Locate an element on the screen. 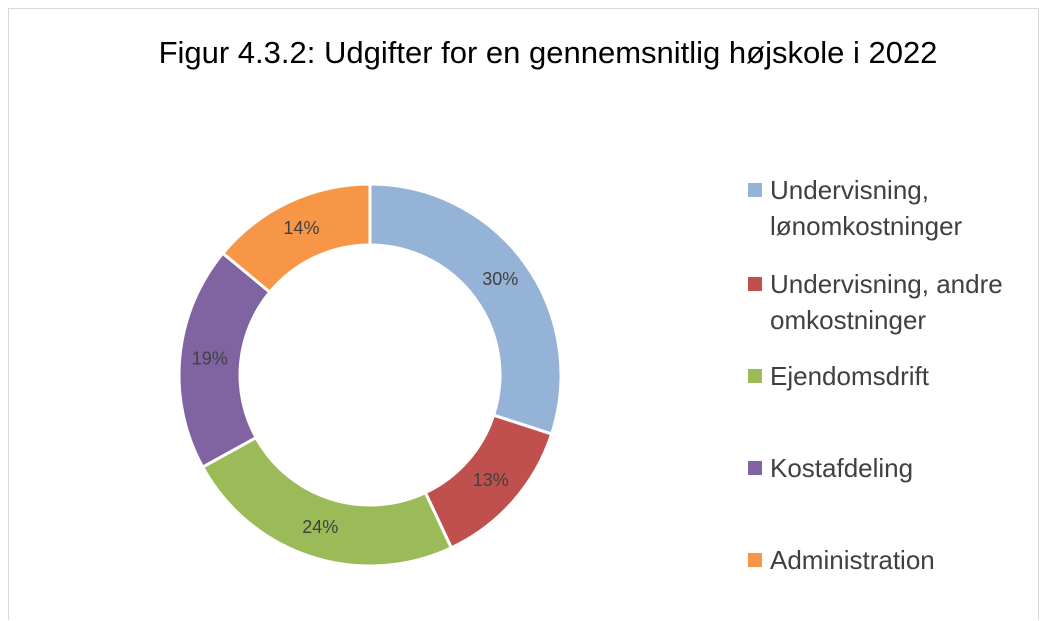 The image size is (1048, 621). legend-label: Kostafdeling is located at coordinates (842, 468).